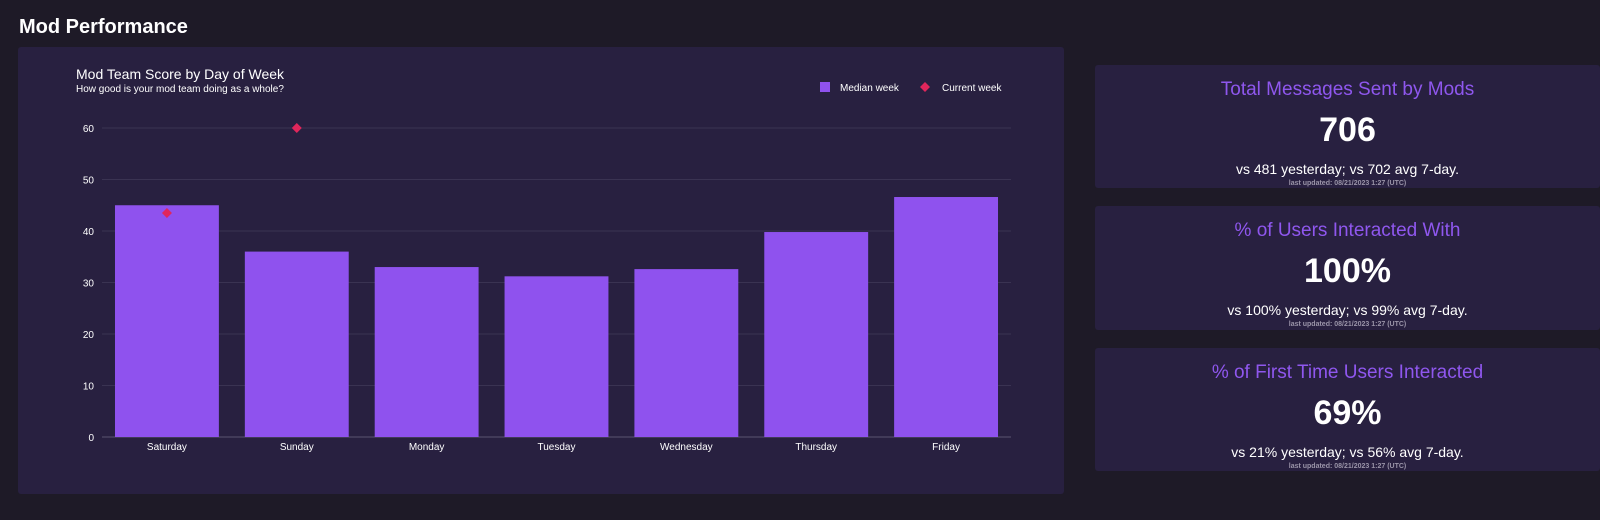 This screenshot has height=520, width=1600. I want to click on marker-current-sunday, so click(296, 128).